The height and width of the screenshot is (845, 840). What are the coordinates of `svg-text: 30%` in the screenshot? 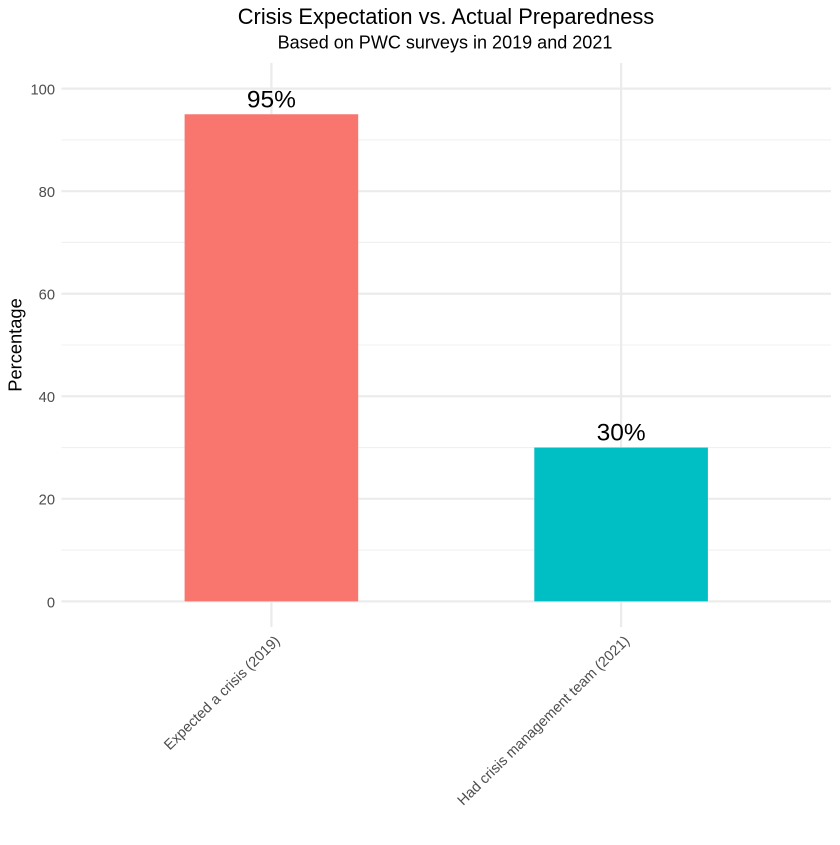 It's located at (621, 433).